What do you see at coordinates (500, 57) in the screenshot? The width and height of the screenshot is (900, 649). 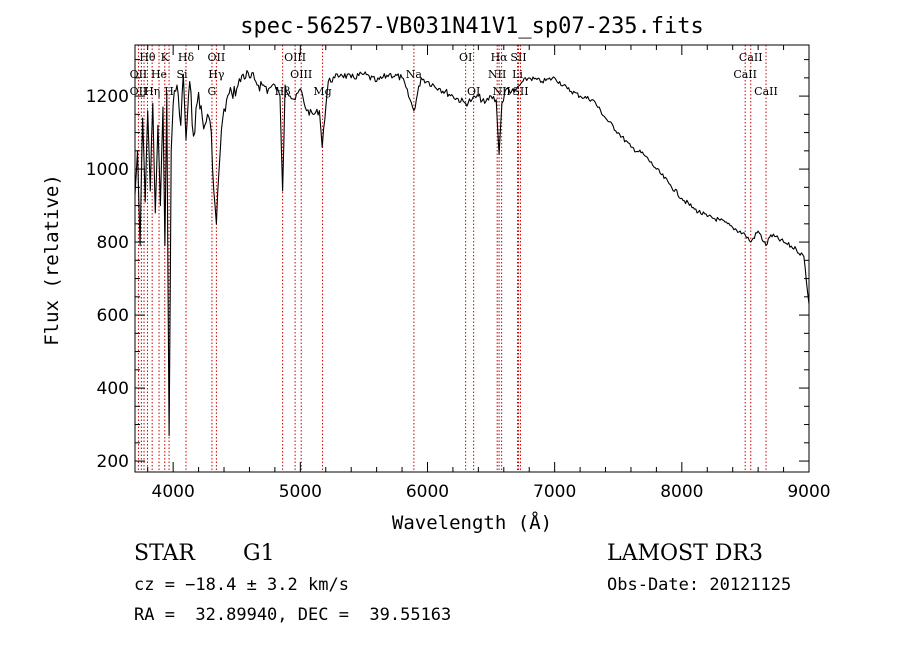 I see `line-marker-label: Hα` at bounding box center [500, 57].